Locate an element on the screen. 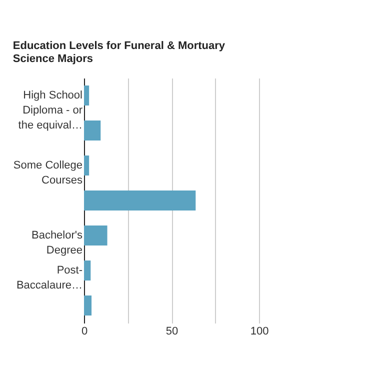  y-tick-label: Some College Courses is located at coordinates (48, 173).